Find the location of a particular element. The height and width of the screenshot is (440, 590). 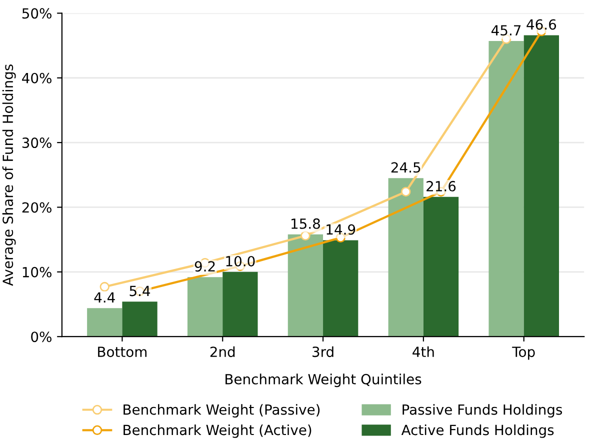

legend-label: Passive Funds Holdings is located at coordinates (482, 411).